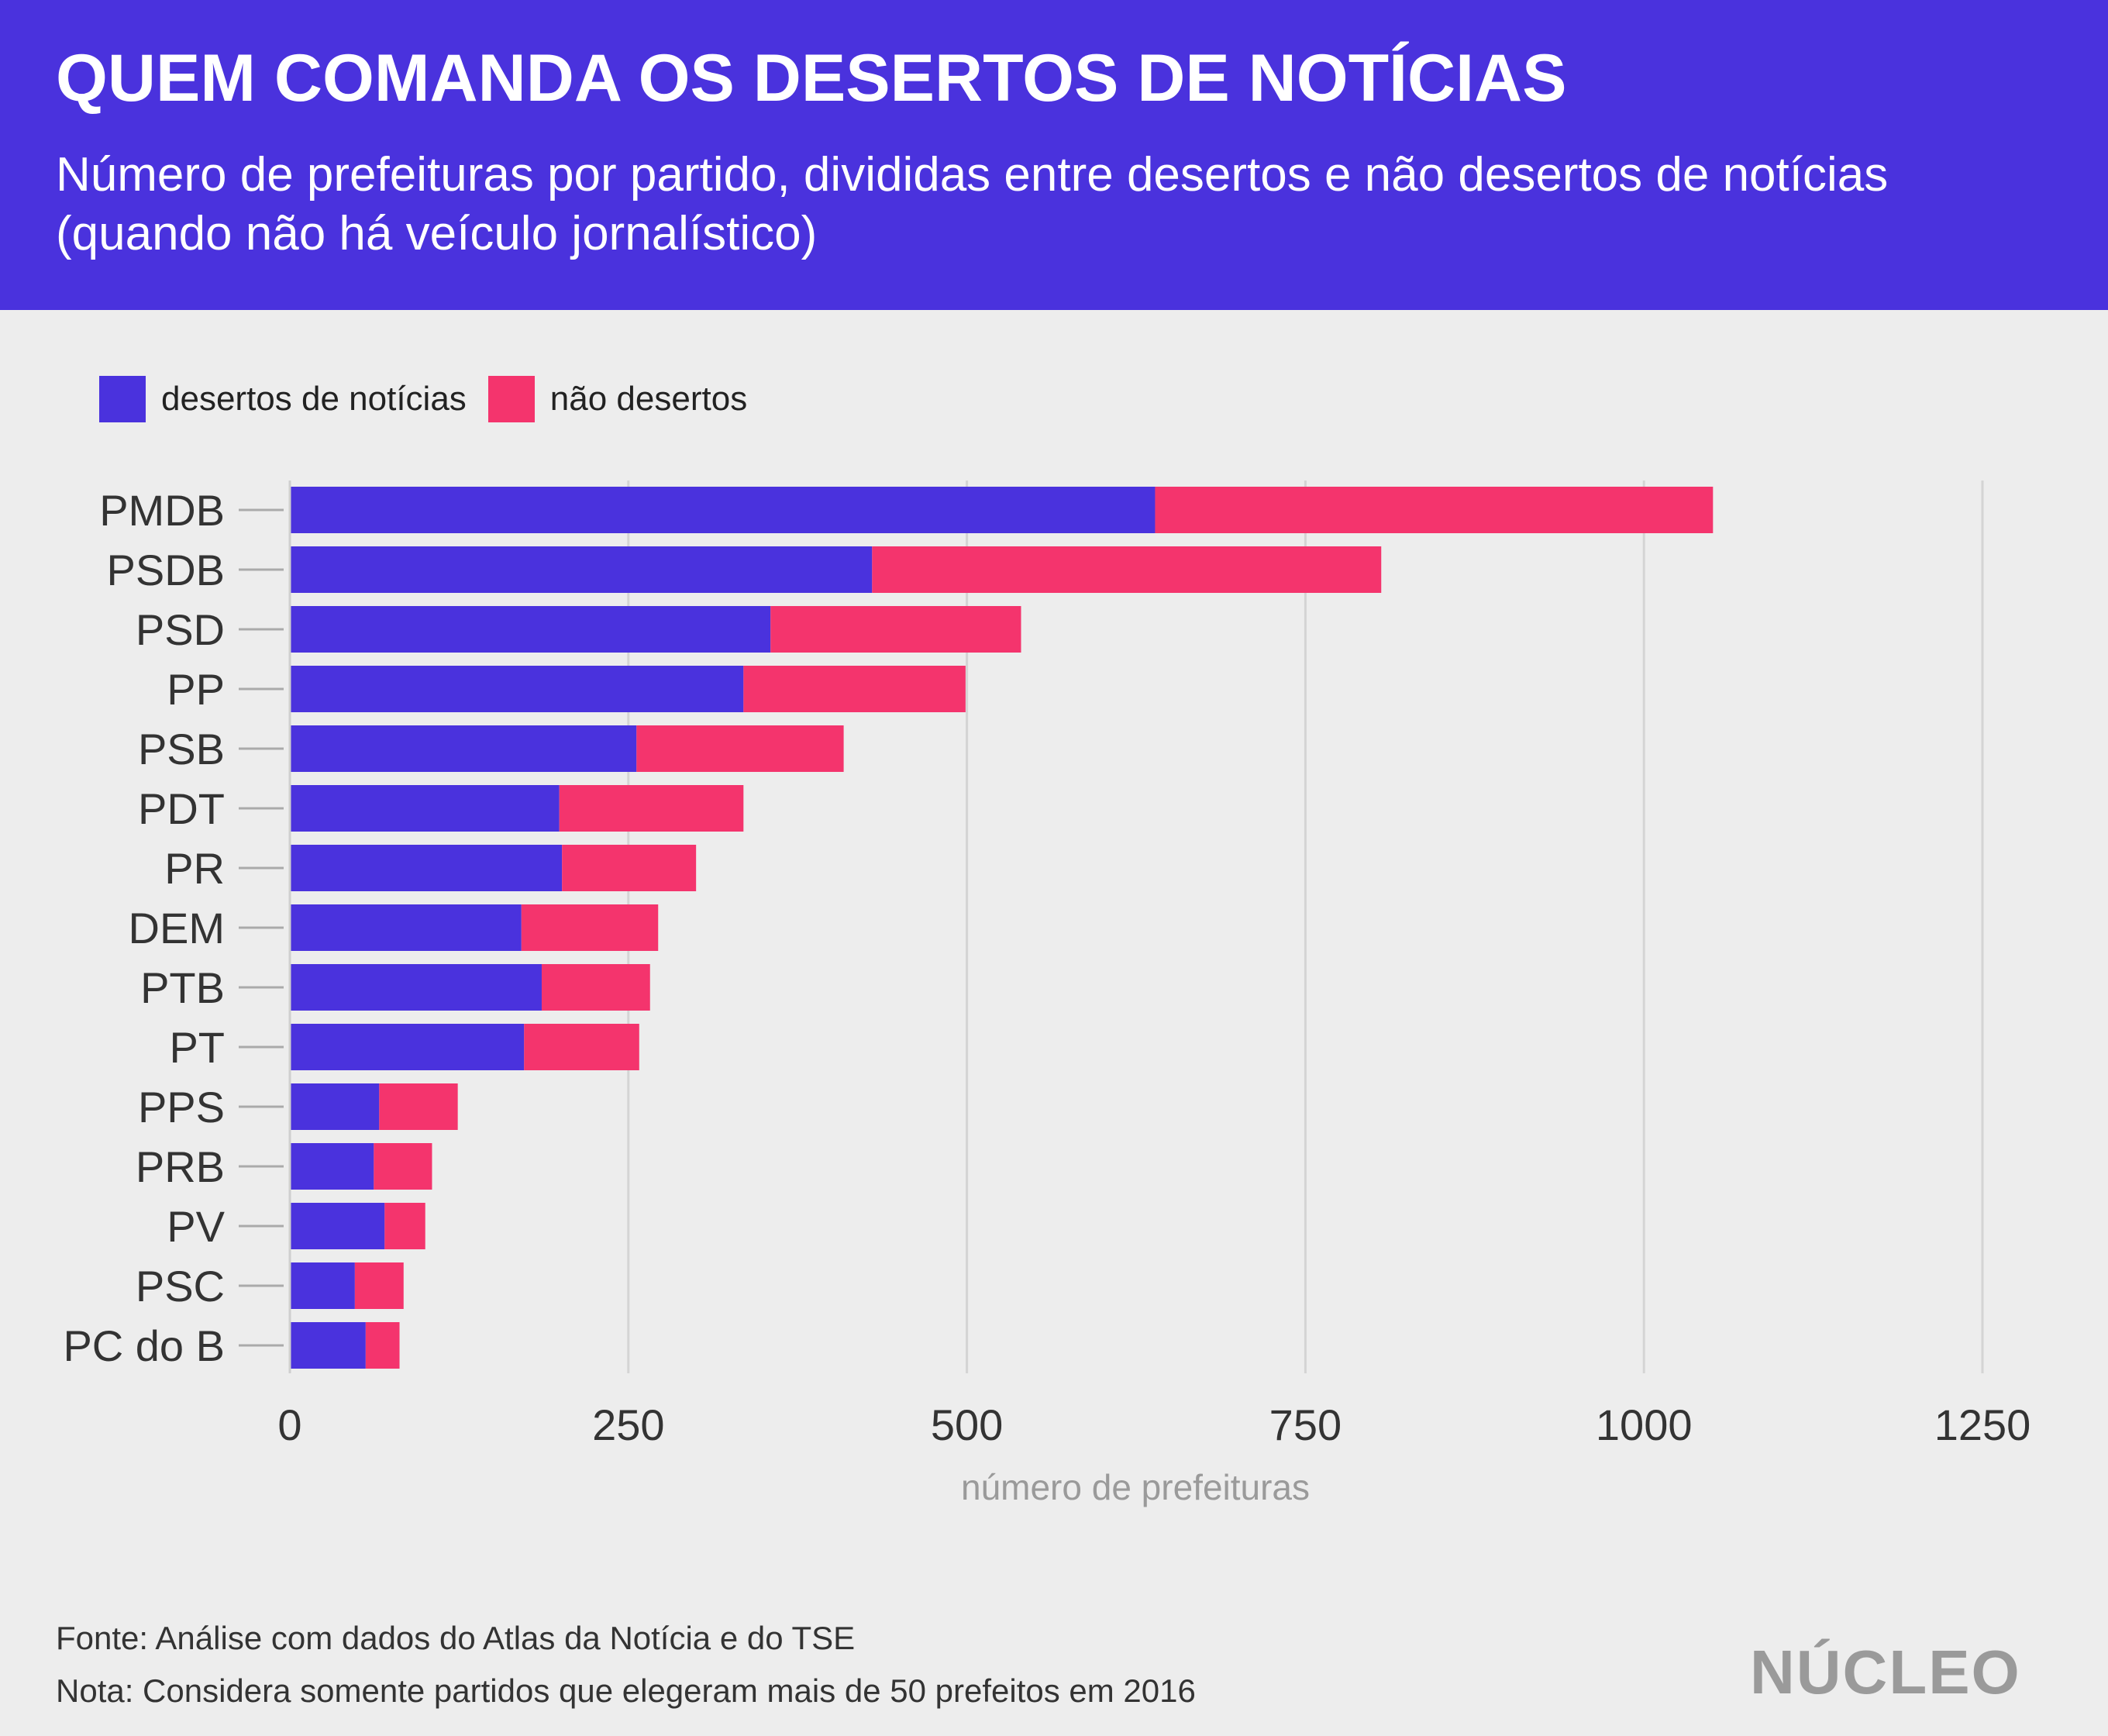 Image resolution: width=2108 pixels, height=1736 pixels. Describe the element at coordinates (418, 1106) in the screenshot. I see `bar-pps-nao-desertos` at that location.